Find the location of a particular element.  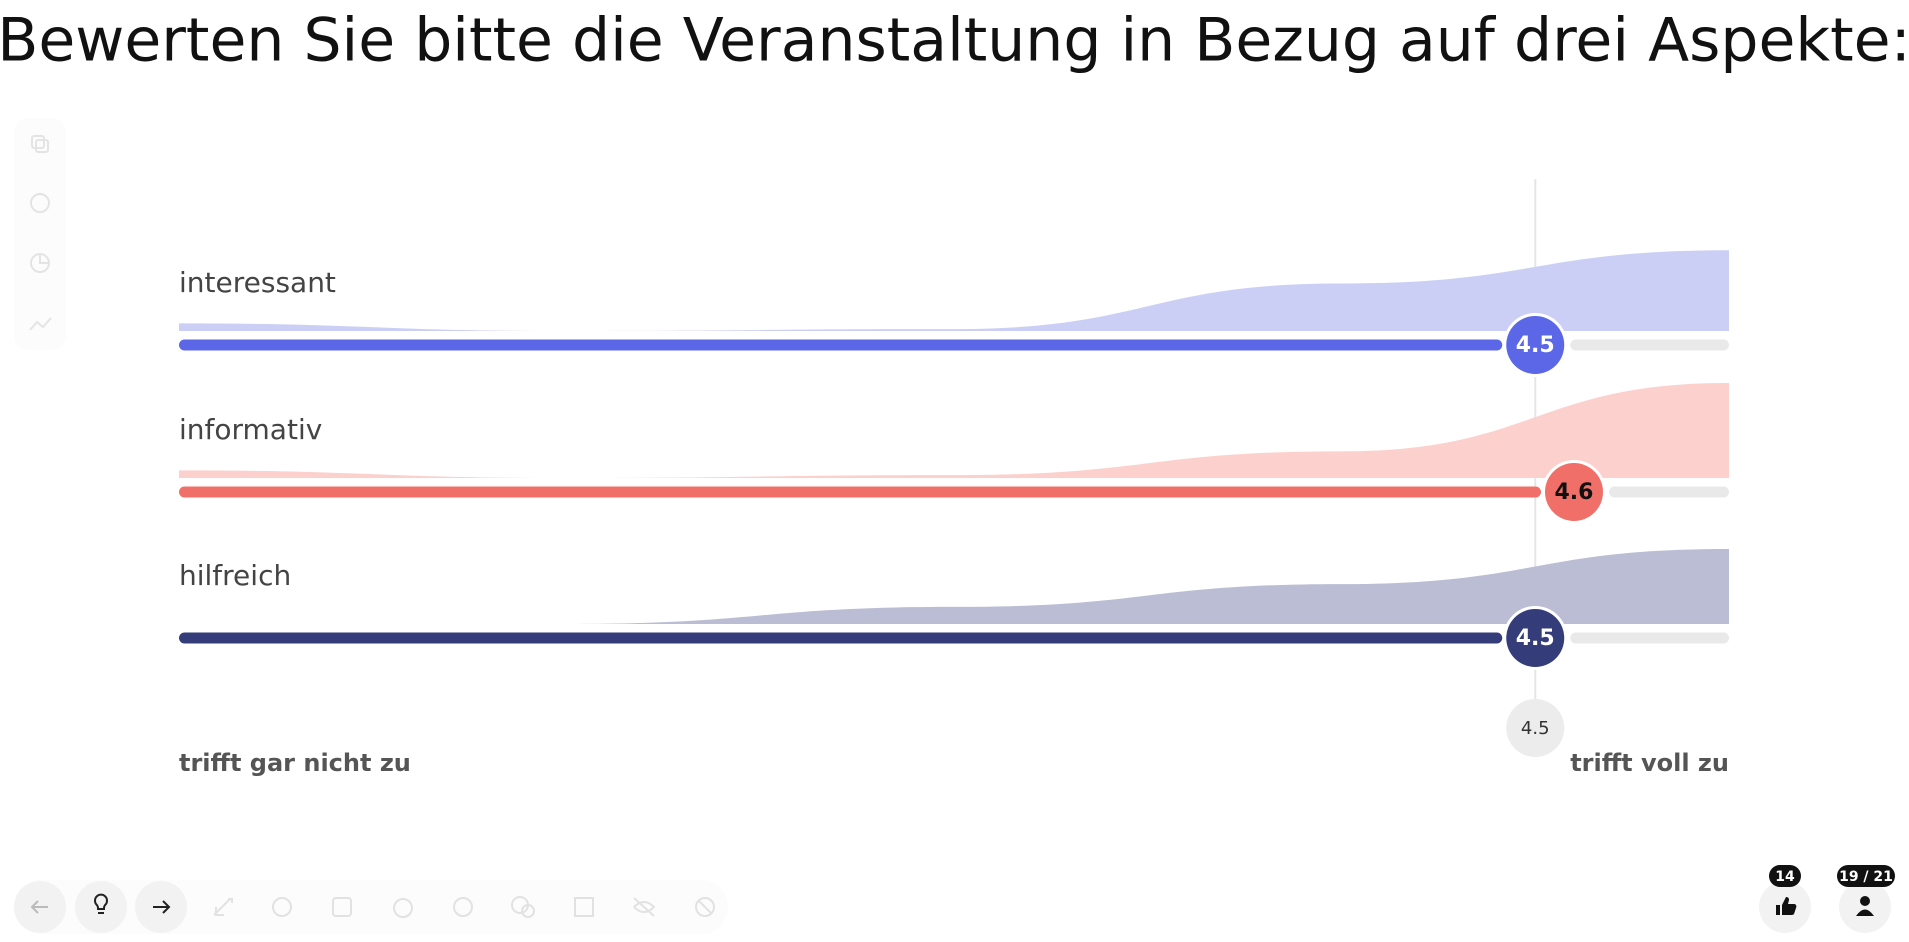

trend-icon is located at coordinates (40, 324).